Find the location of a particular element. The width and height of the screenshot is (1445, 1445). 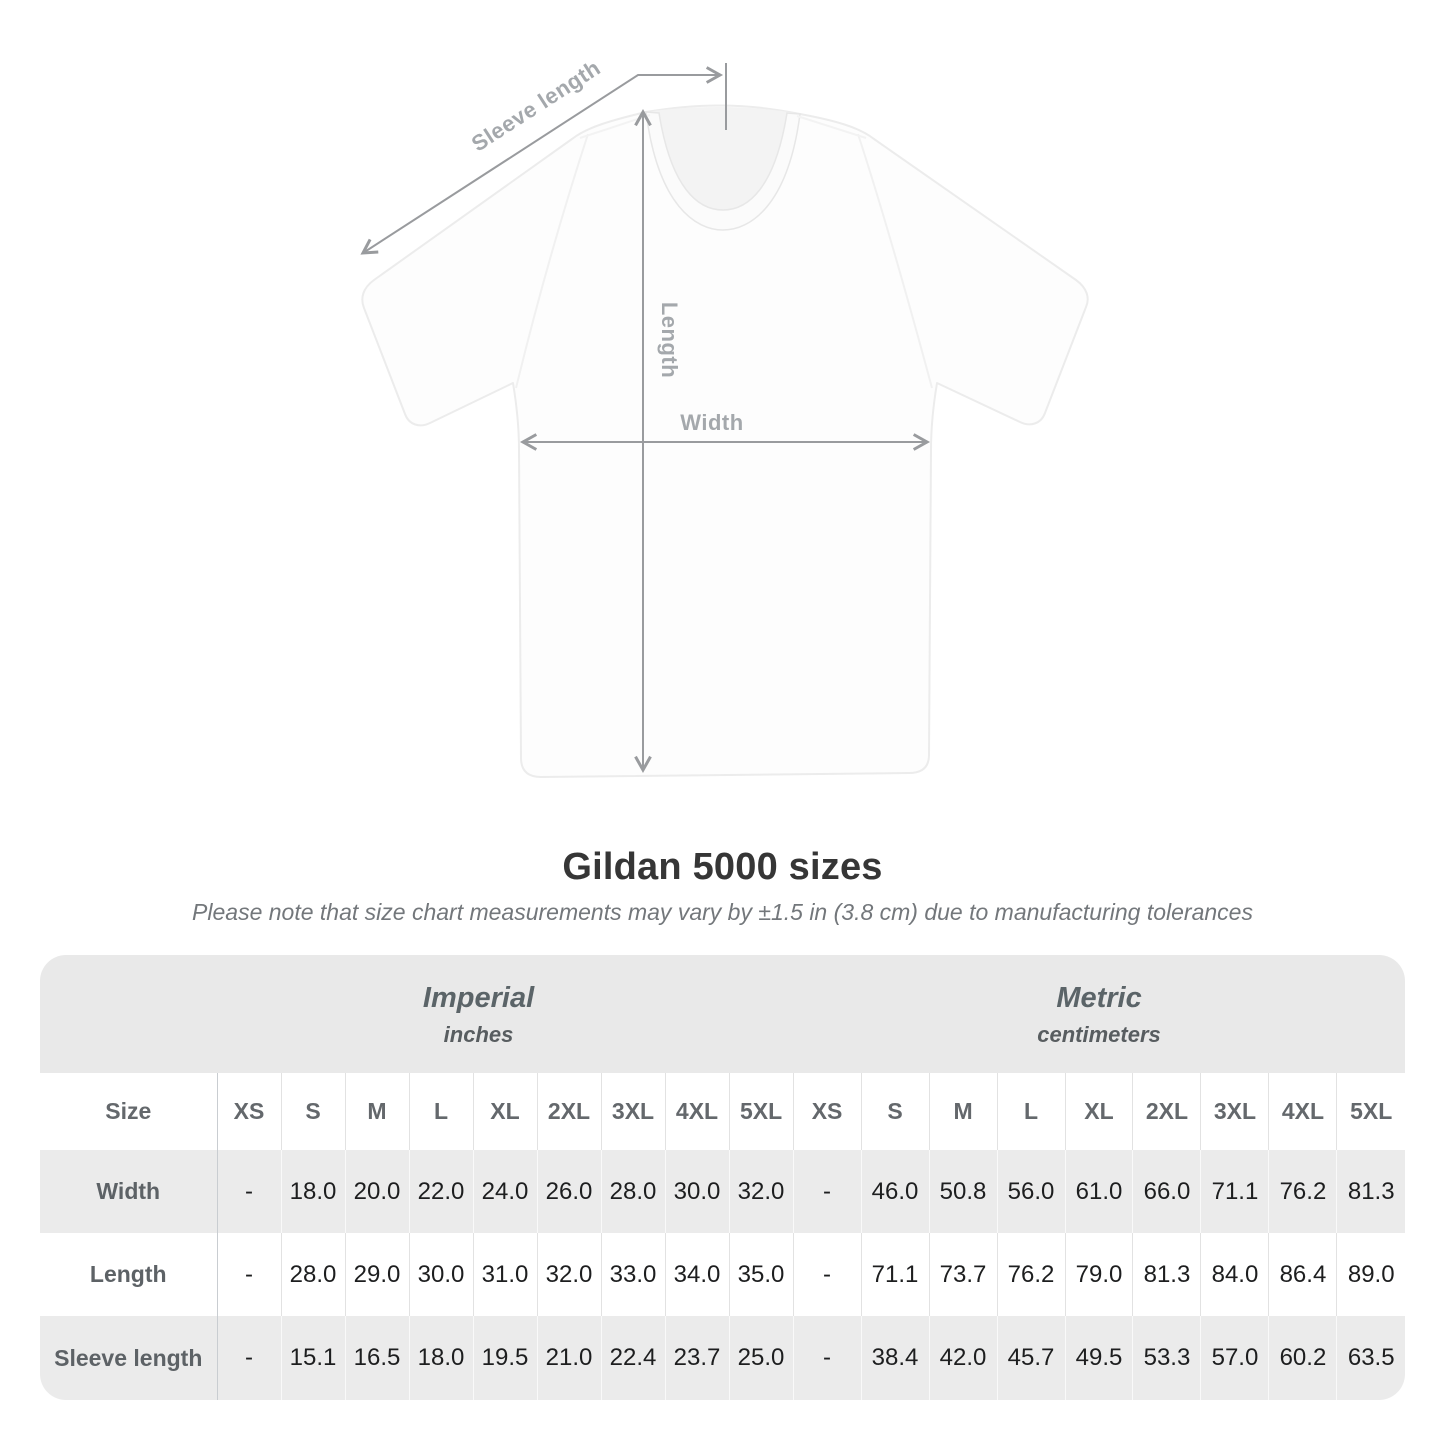

size-header-metric-5XL: 5XL is located at coordinates (1370, 1111).